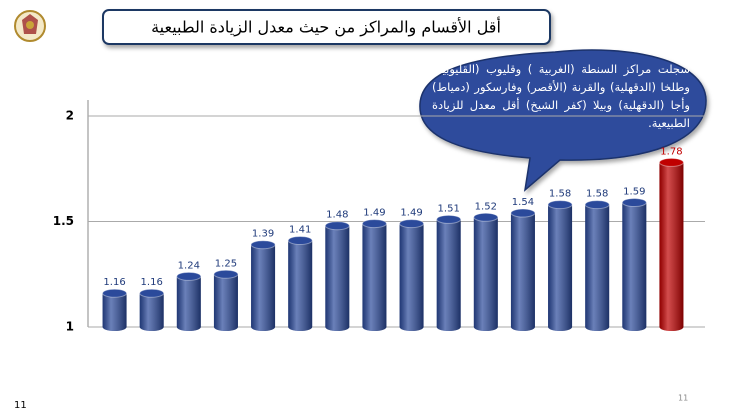  Describe the element at coordinates (671, 151) in the screenshot. I see `value-label: 1.78` at that location.